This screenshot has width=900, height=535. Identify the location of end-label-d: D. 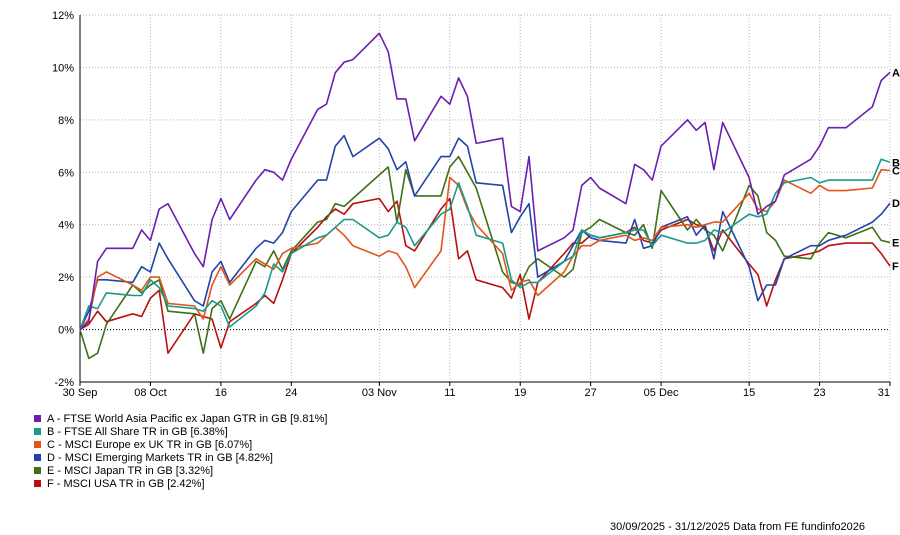
(896, 204).